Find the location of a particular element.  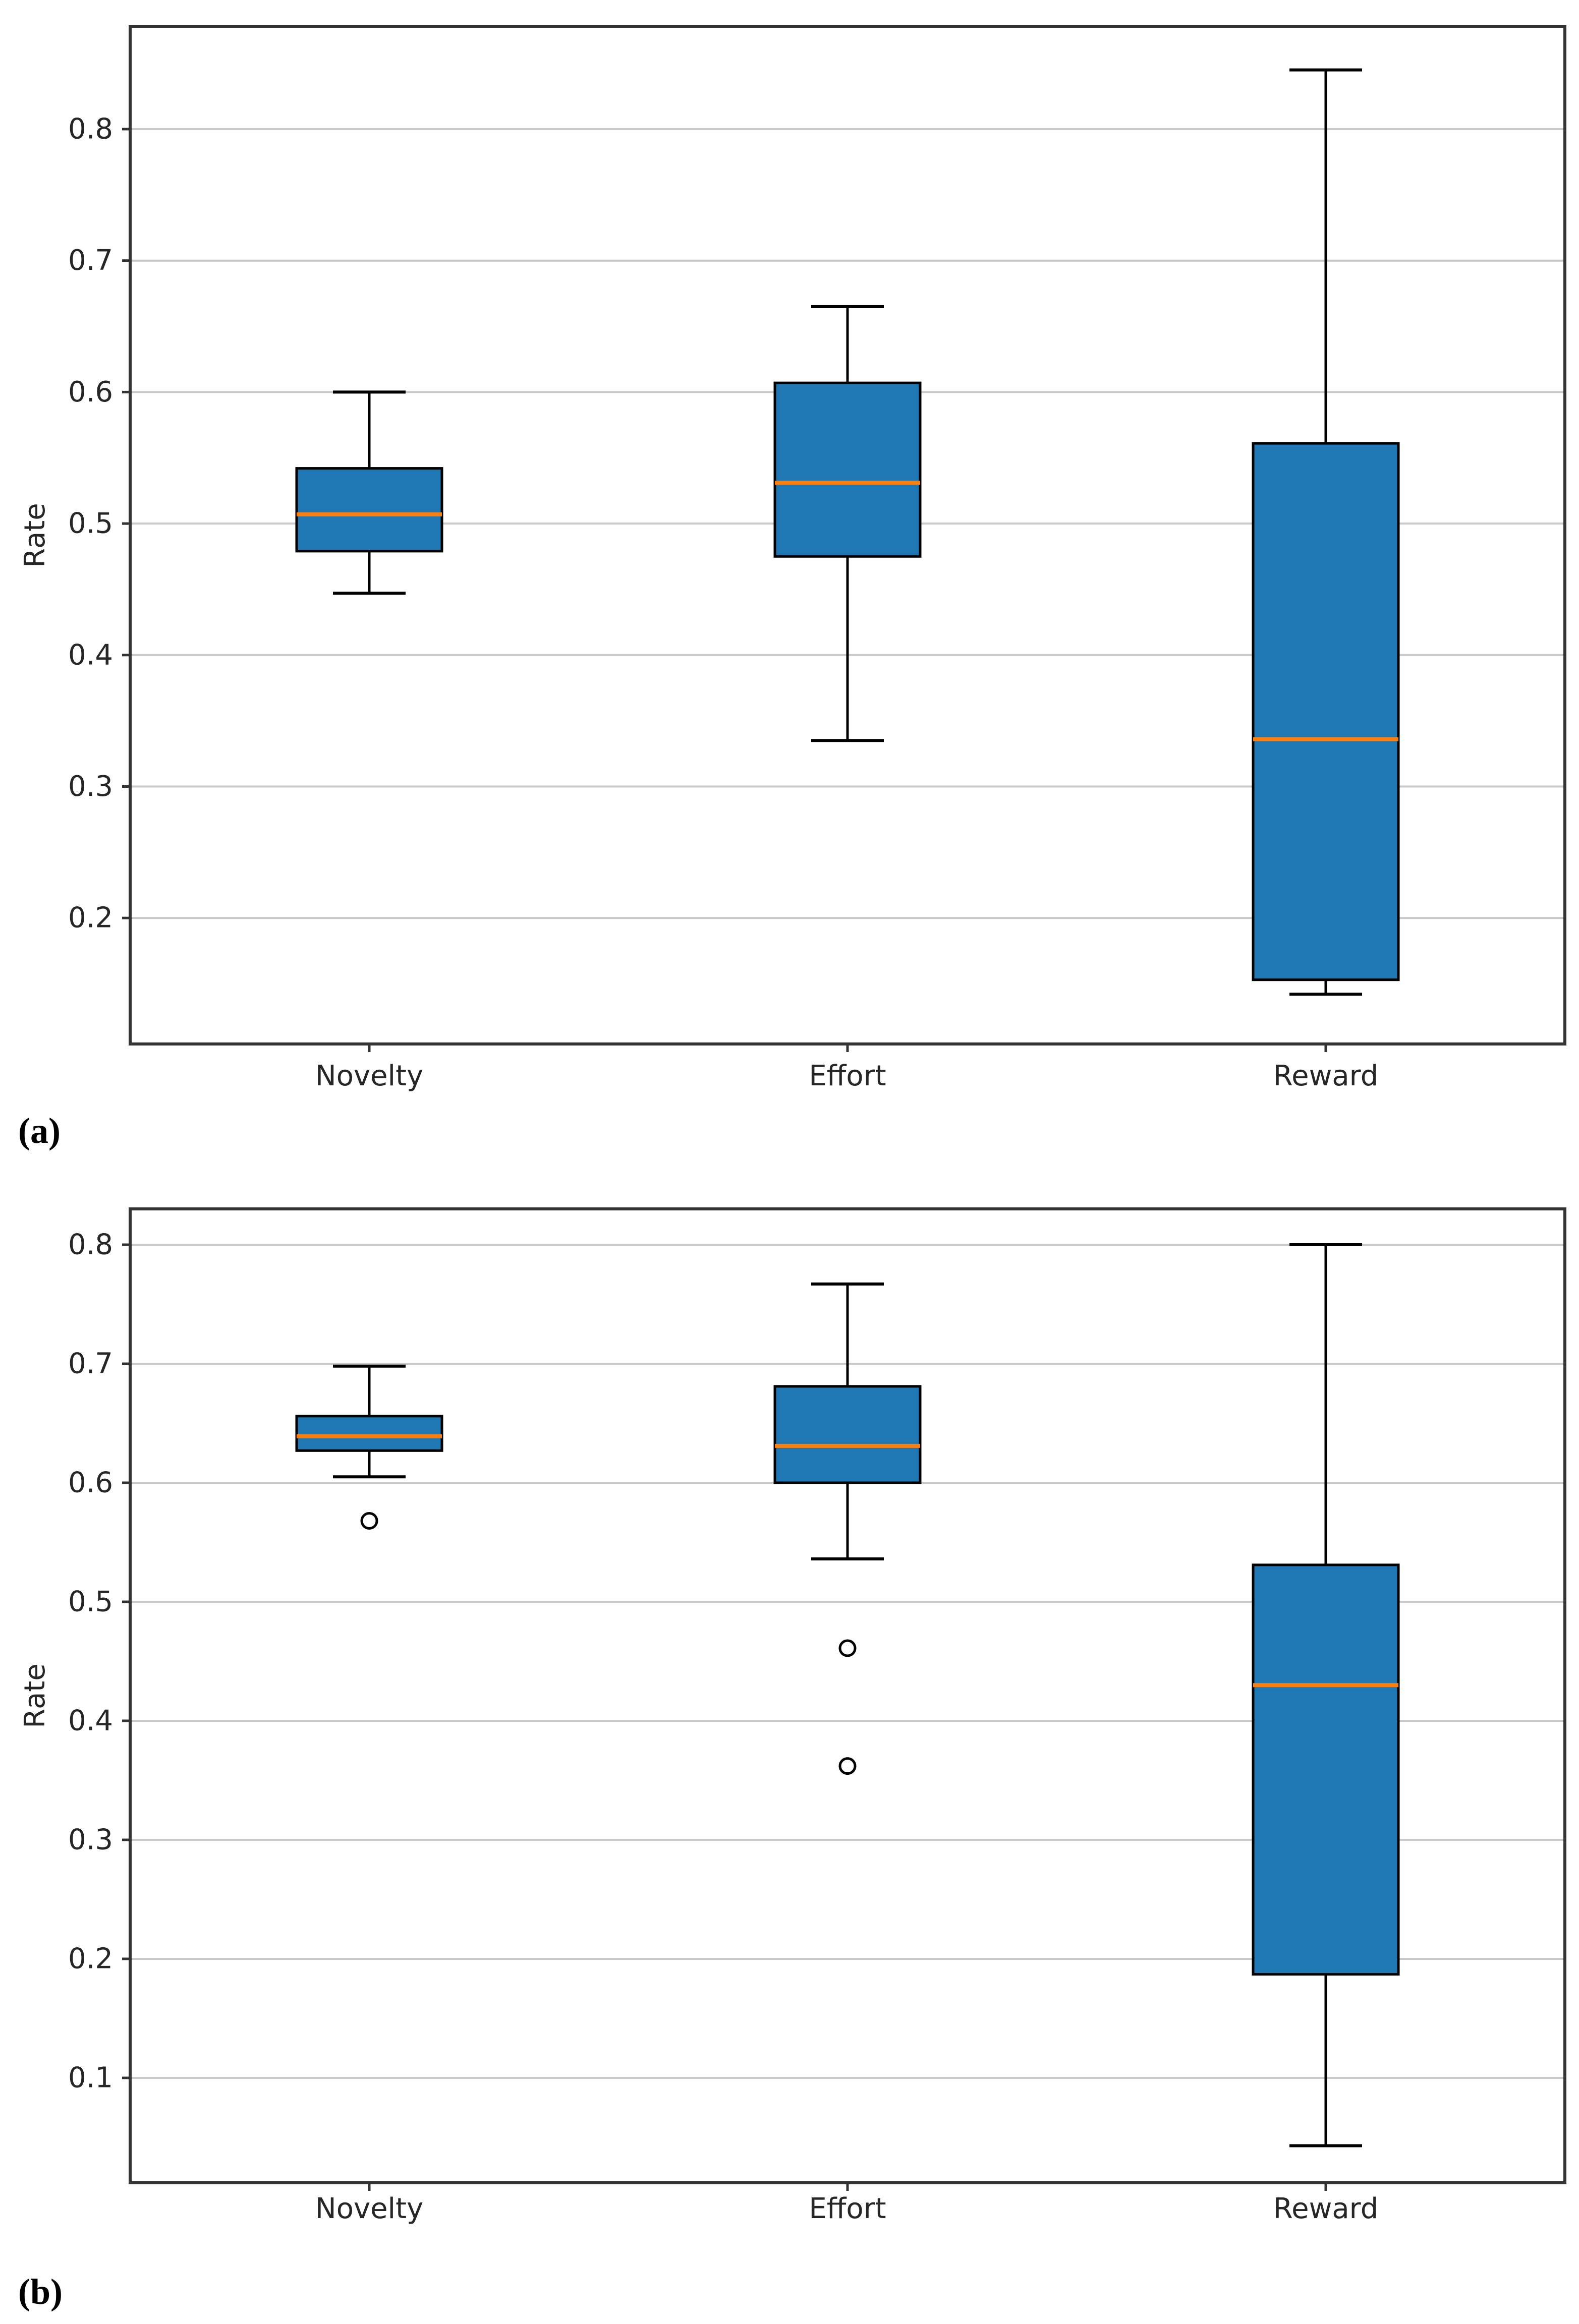

y-tick-label: 0.1 is located at coordinates (90, 2078).